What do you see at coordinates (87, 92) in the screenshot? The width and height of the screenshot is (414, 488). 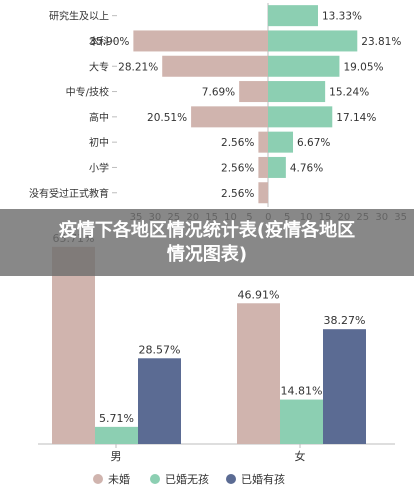 I see `category-label: 中专/技校` at bounding box center [87, 92].